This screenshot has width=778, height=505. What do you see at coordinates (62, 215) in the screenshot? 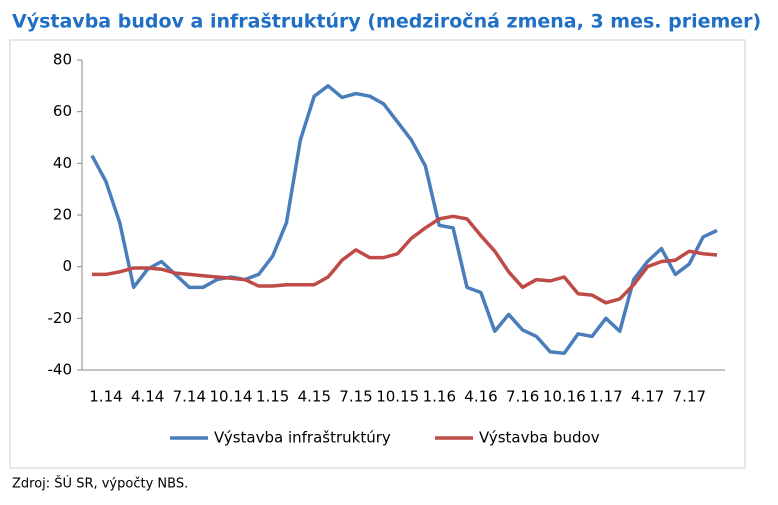
I see `y-tick-label: 20` at bounding box center [62, 215].